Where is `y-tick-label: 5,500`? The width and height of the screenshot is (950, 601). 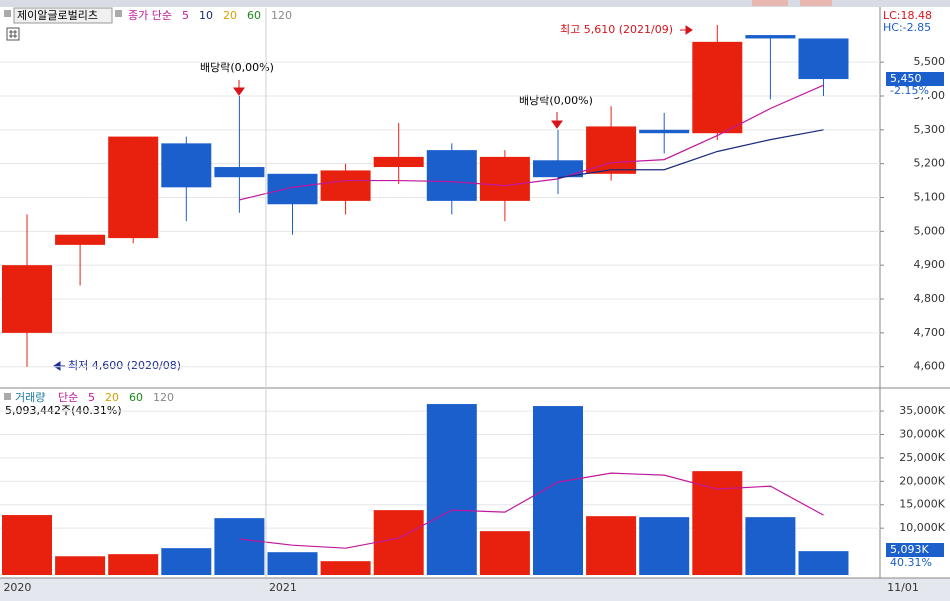
y-tick-label: 5,500 is located at coordinates (930, 61).